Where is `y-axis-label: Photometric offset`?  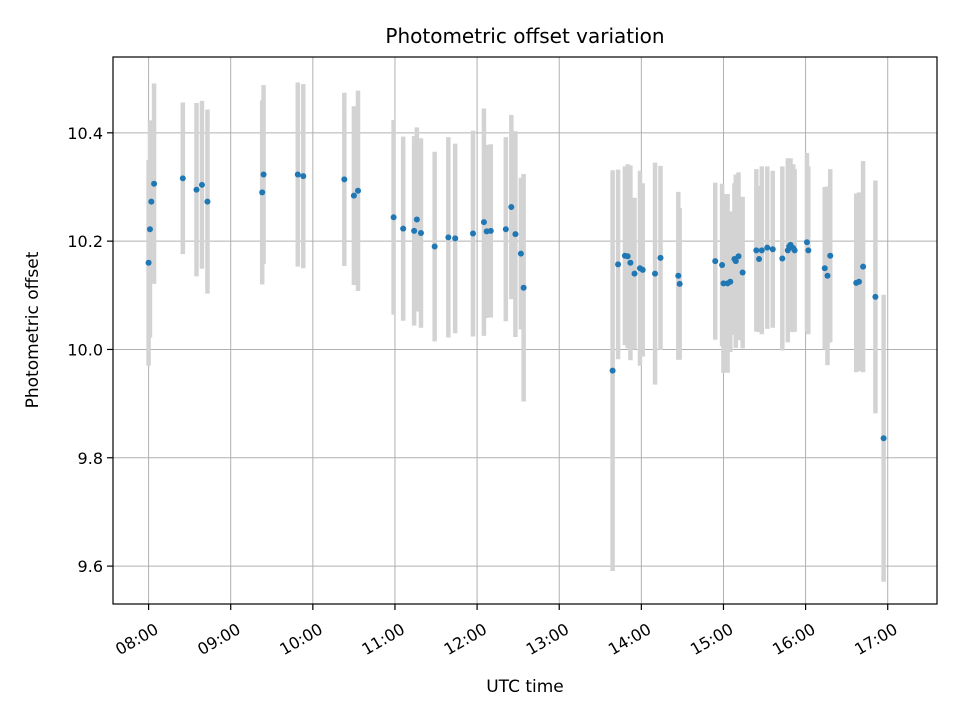
y-axis-label: Photometric offset is located at coordinates (33, 329).